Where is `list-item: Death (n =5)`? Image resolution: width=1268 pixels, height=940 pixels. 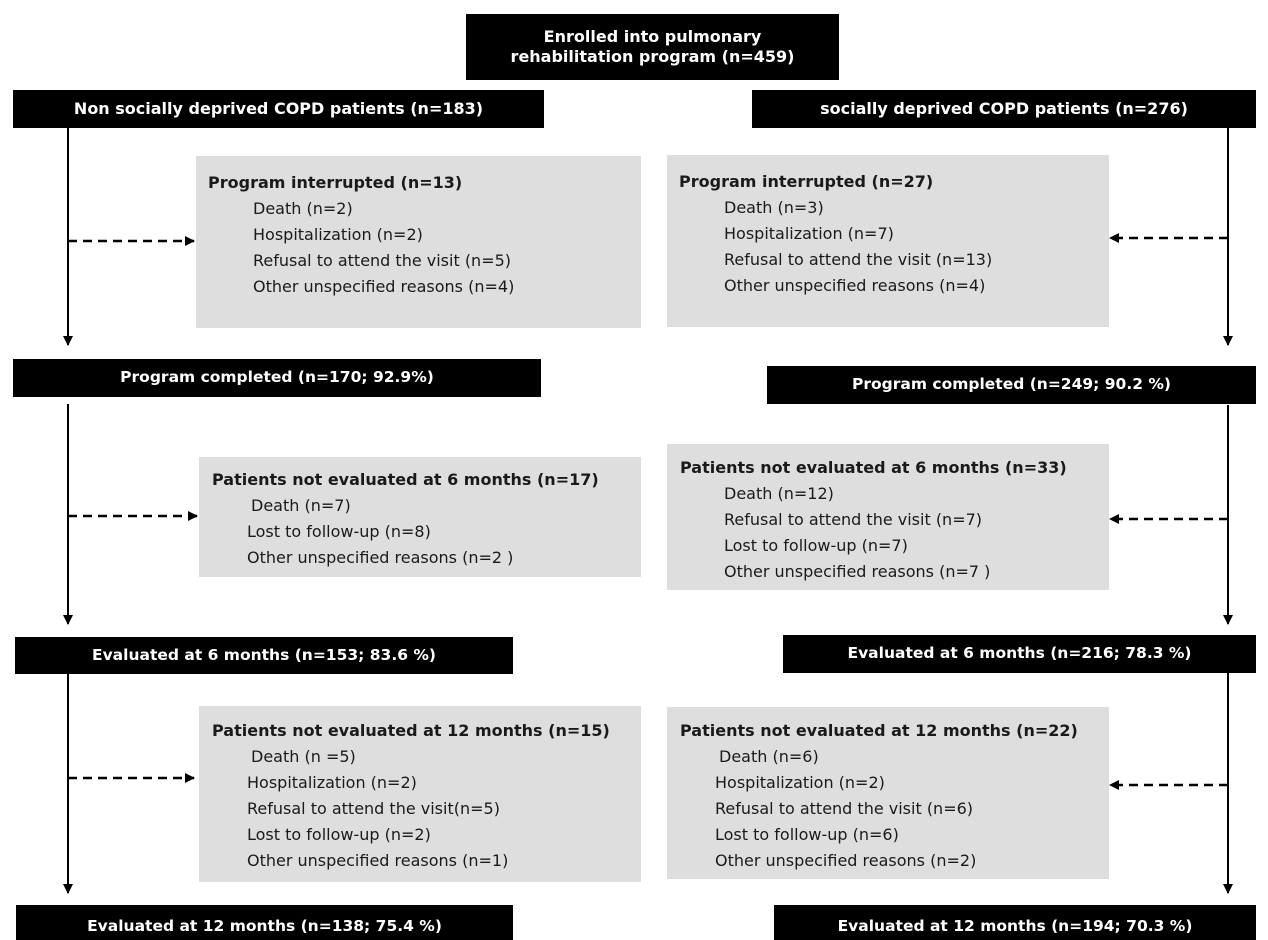 list-item: Death (n =5) is located at coordinates (303, 756).